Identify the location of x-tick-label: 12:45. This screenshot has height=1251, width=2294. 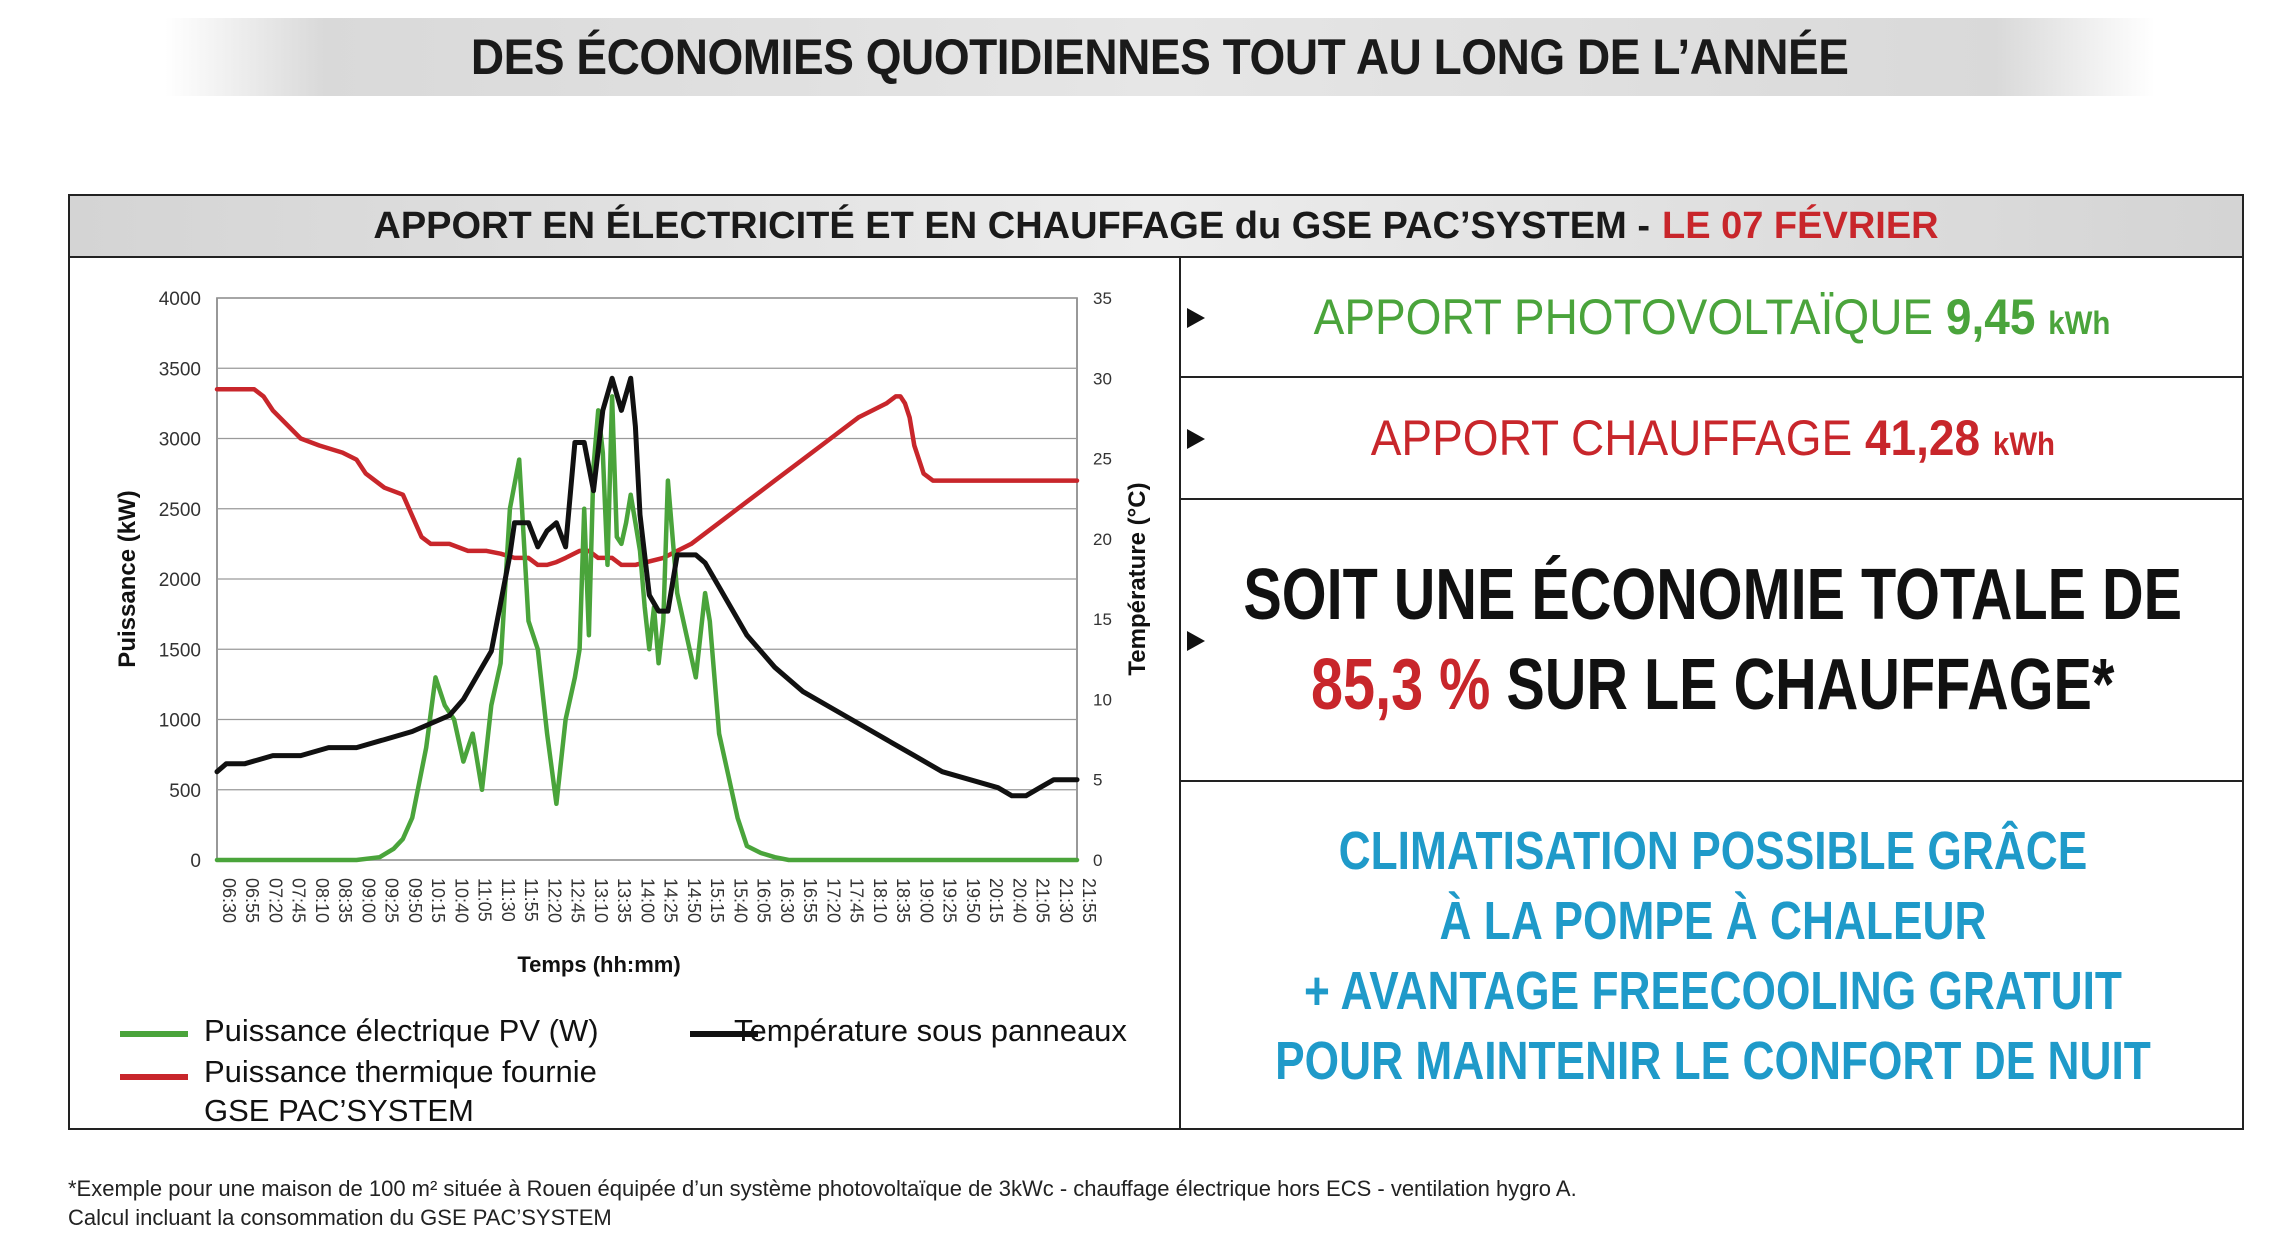
(578, 900).